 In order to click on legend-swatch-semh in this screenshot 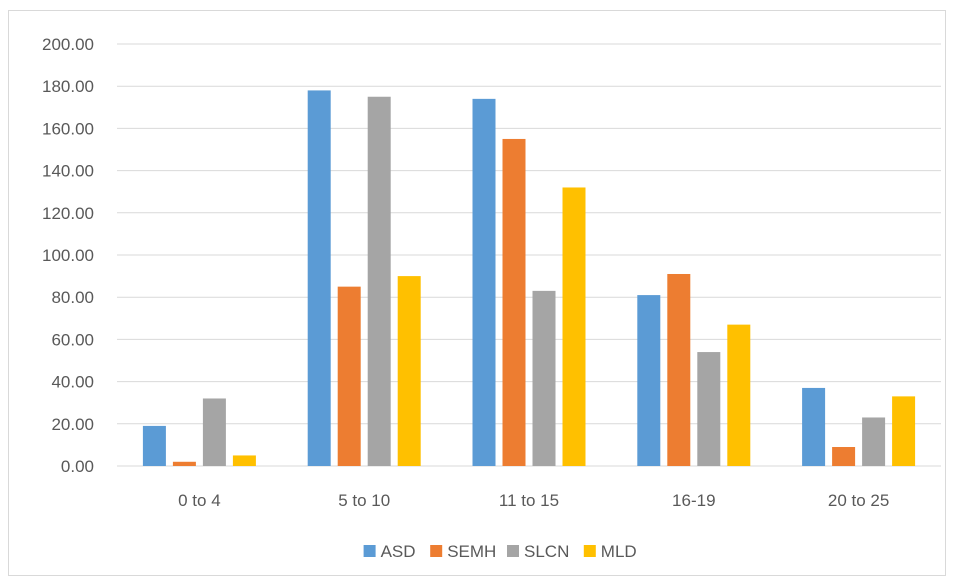, I will do `click(436, 551)`.